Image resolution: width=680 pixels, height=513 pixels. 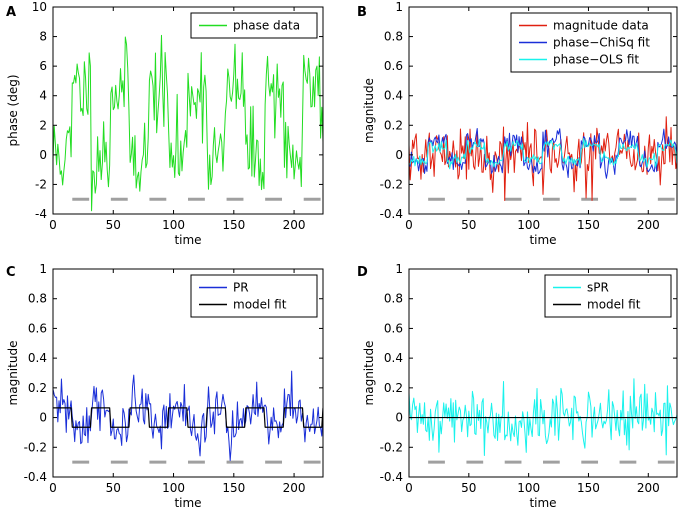 What do you see at coordinates (43, 125) in the screenshot?
I see `y-tick-label: 2` at bounding box center [43, 125].